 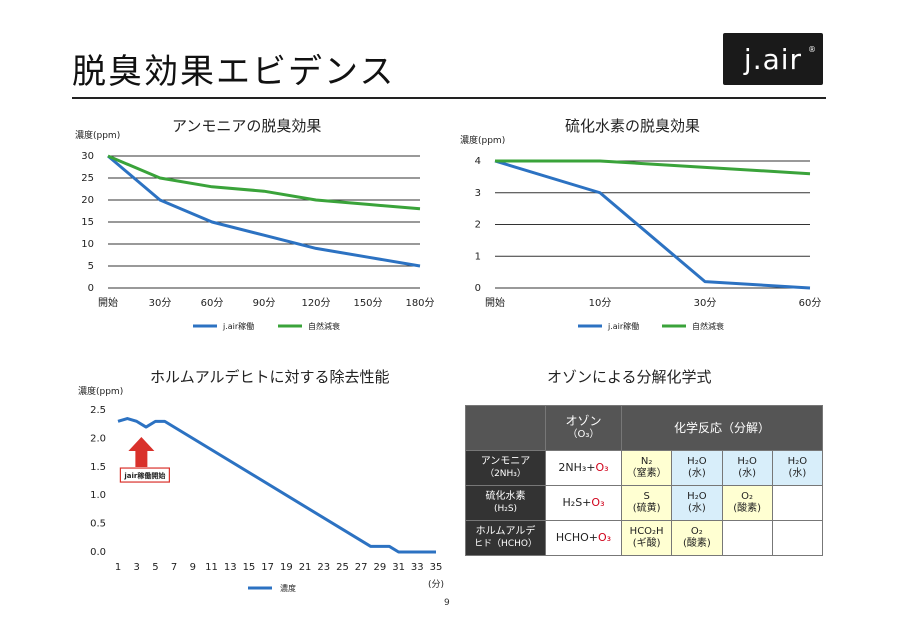 What do you see at coordinates (478, 288) in the screenshot?
I see `y-tick-label: 0` at bounding box center [478, 288].